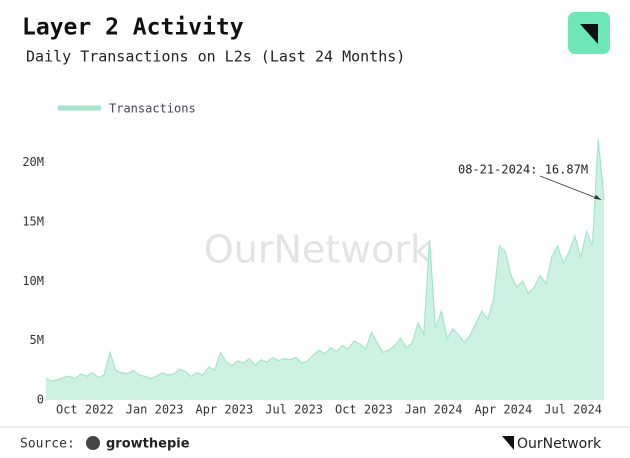 This screenshot has height=458, width=630. What do you see at coordinates (503, 410) in the screenshot?
I see `x-tick-label: Apr 2024` at bounding box center [503, 410].